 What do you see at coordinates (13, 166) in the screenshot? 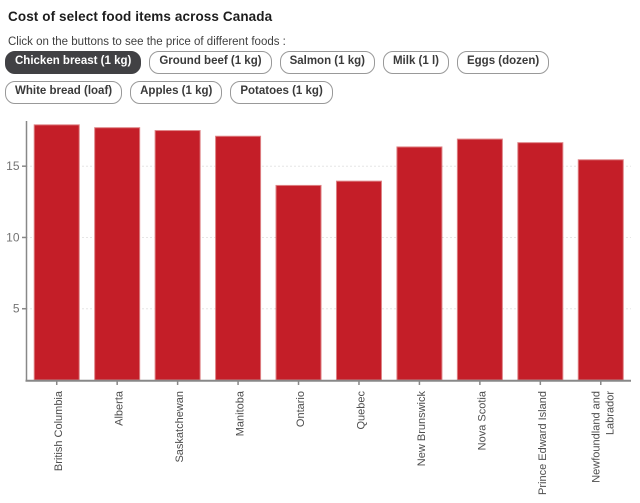
I see `y-tick-label-15: 15` at bounding box center [13, 166].